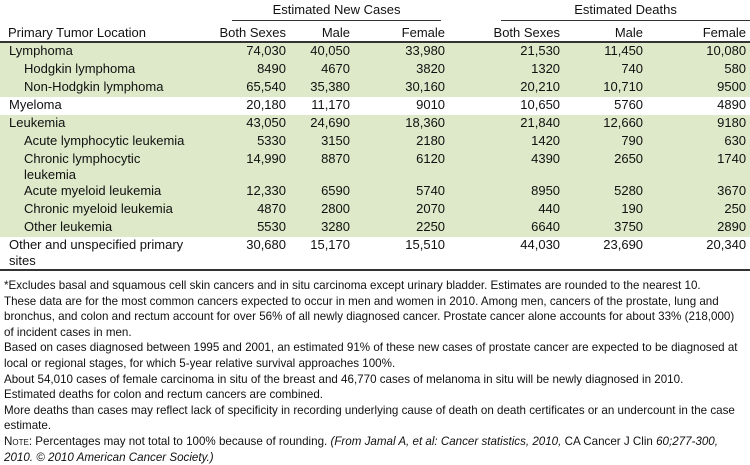 Image resolution: width=750 pixels, height=465 pixels. Describe the element at coordinates (408, 210) in the screenshot. I see `row-value: 2070` at that location.